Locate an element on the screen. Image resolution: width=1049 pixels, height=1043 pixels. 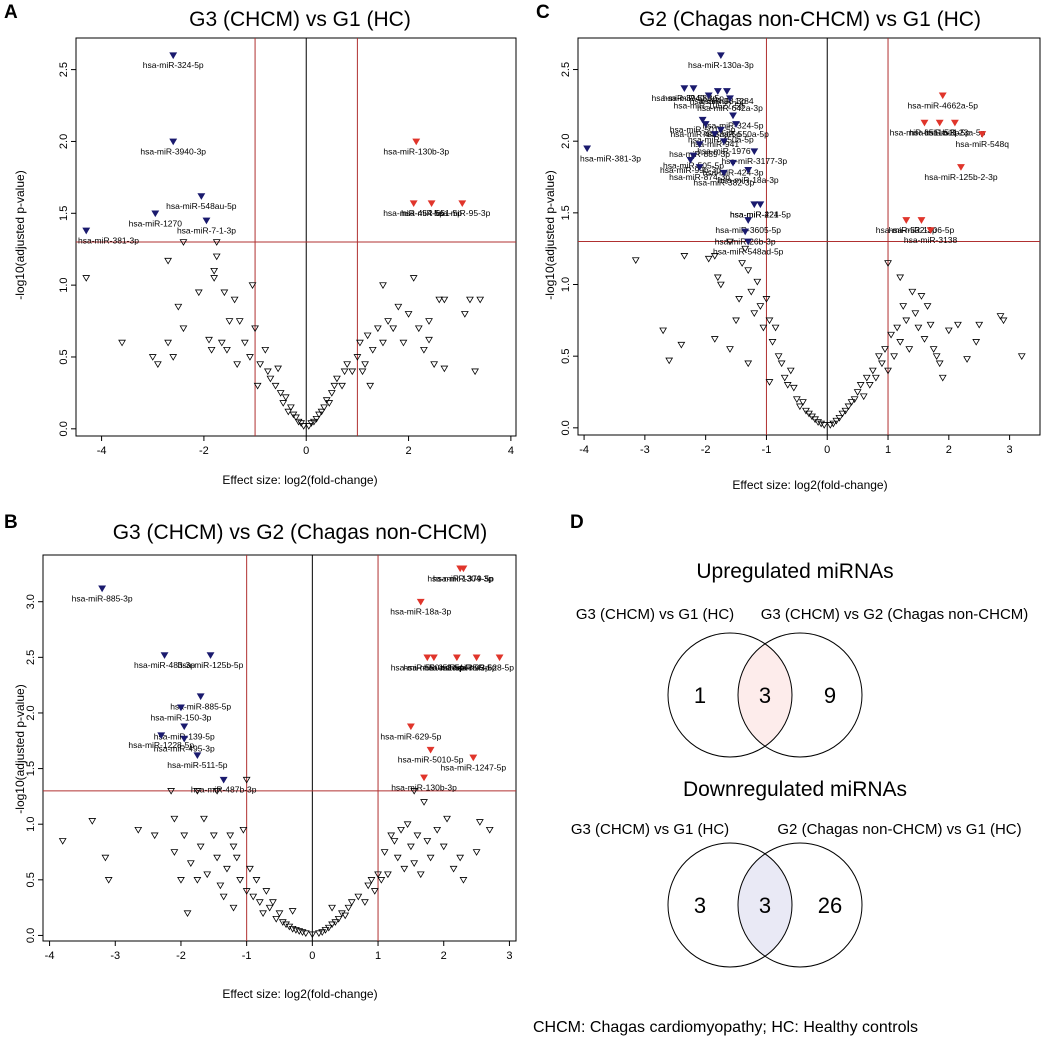
y-tick-label: 2.0 is located at coordinates (31, 712).